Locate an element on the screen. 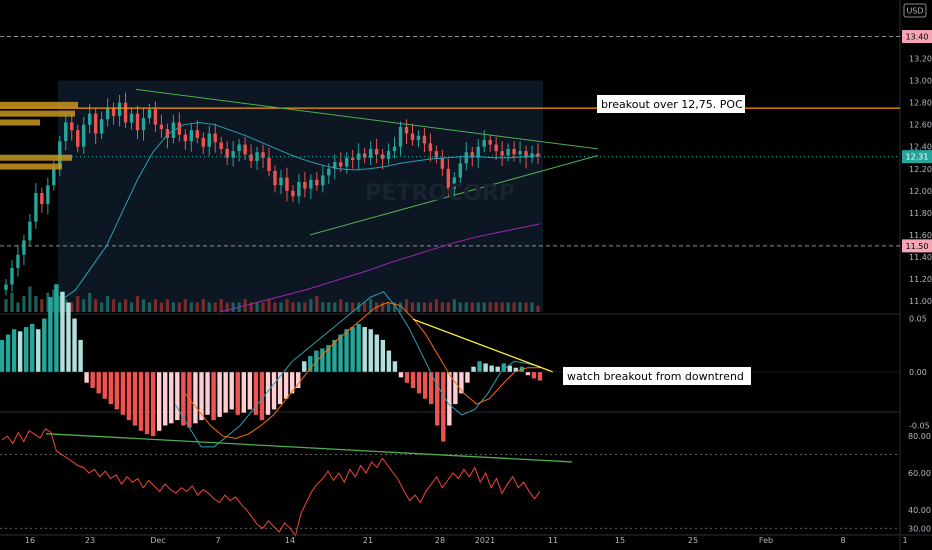  breakout-annotation-box is located at coordinates (671, 104).